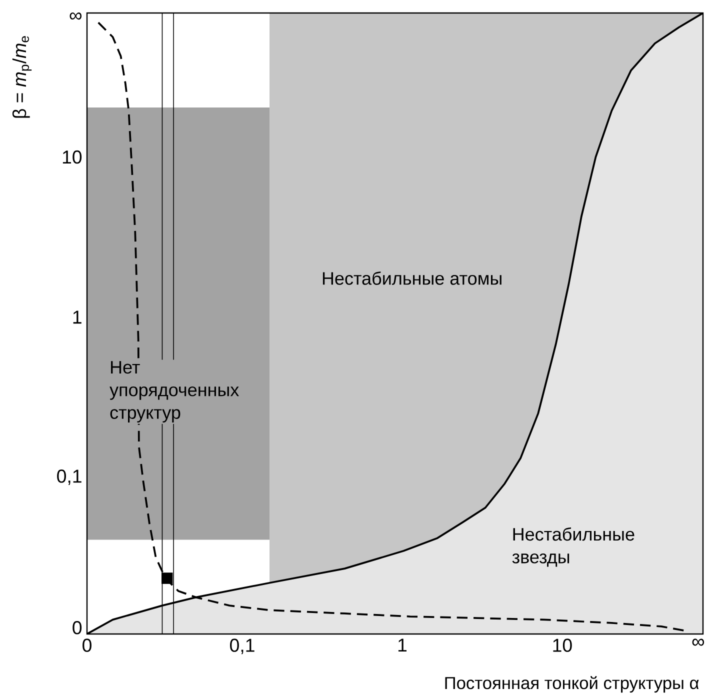 The height and width of the screenshot is (695, 706). I want to click on annotation: Нестабильные звезды, so click(573, 547).